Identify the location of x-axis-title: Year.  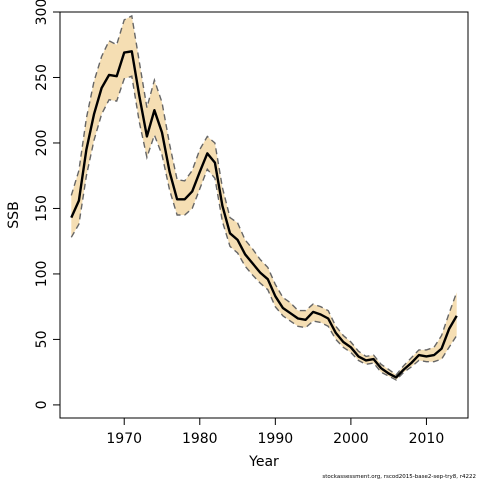
(263, 462).